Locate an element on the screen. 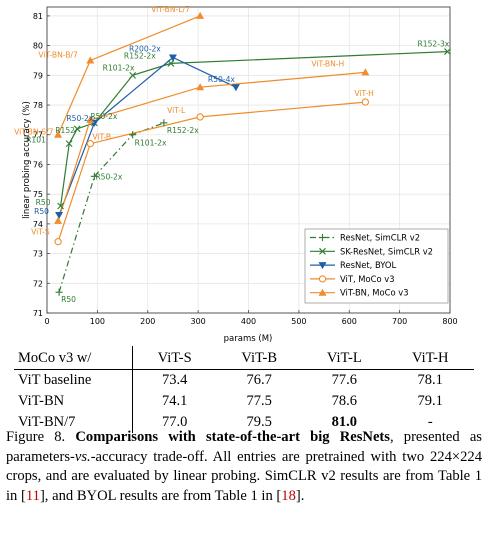 The image size is (487, 547). y-tick-label: 71 is located at coordinates (38, 313).